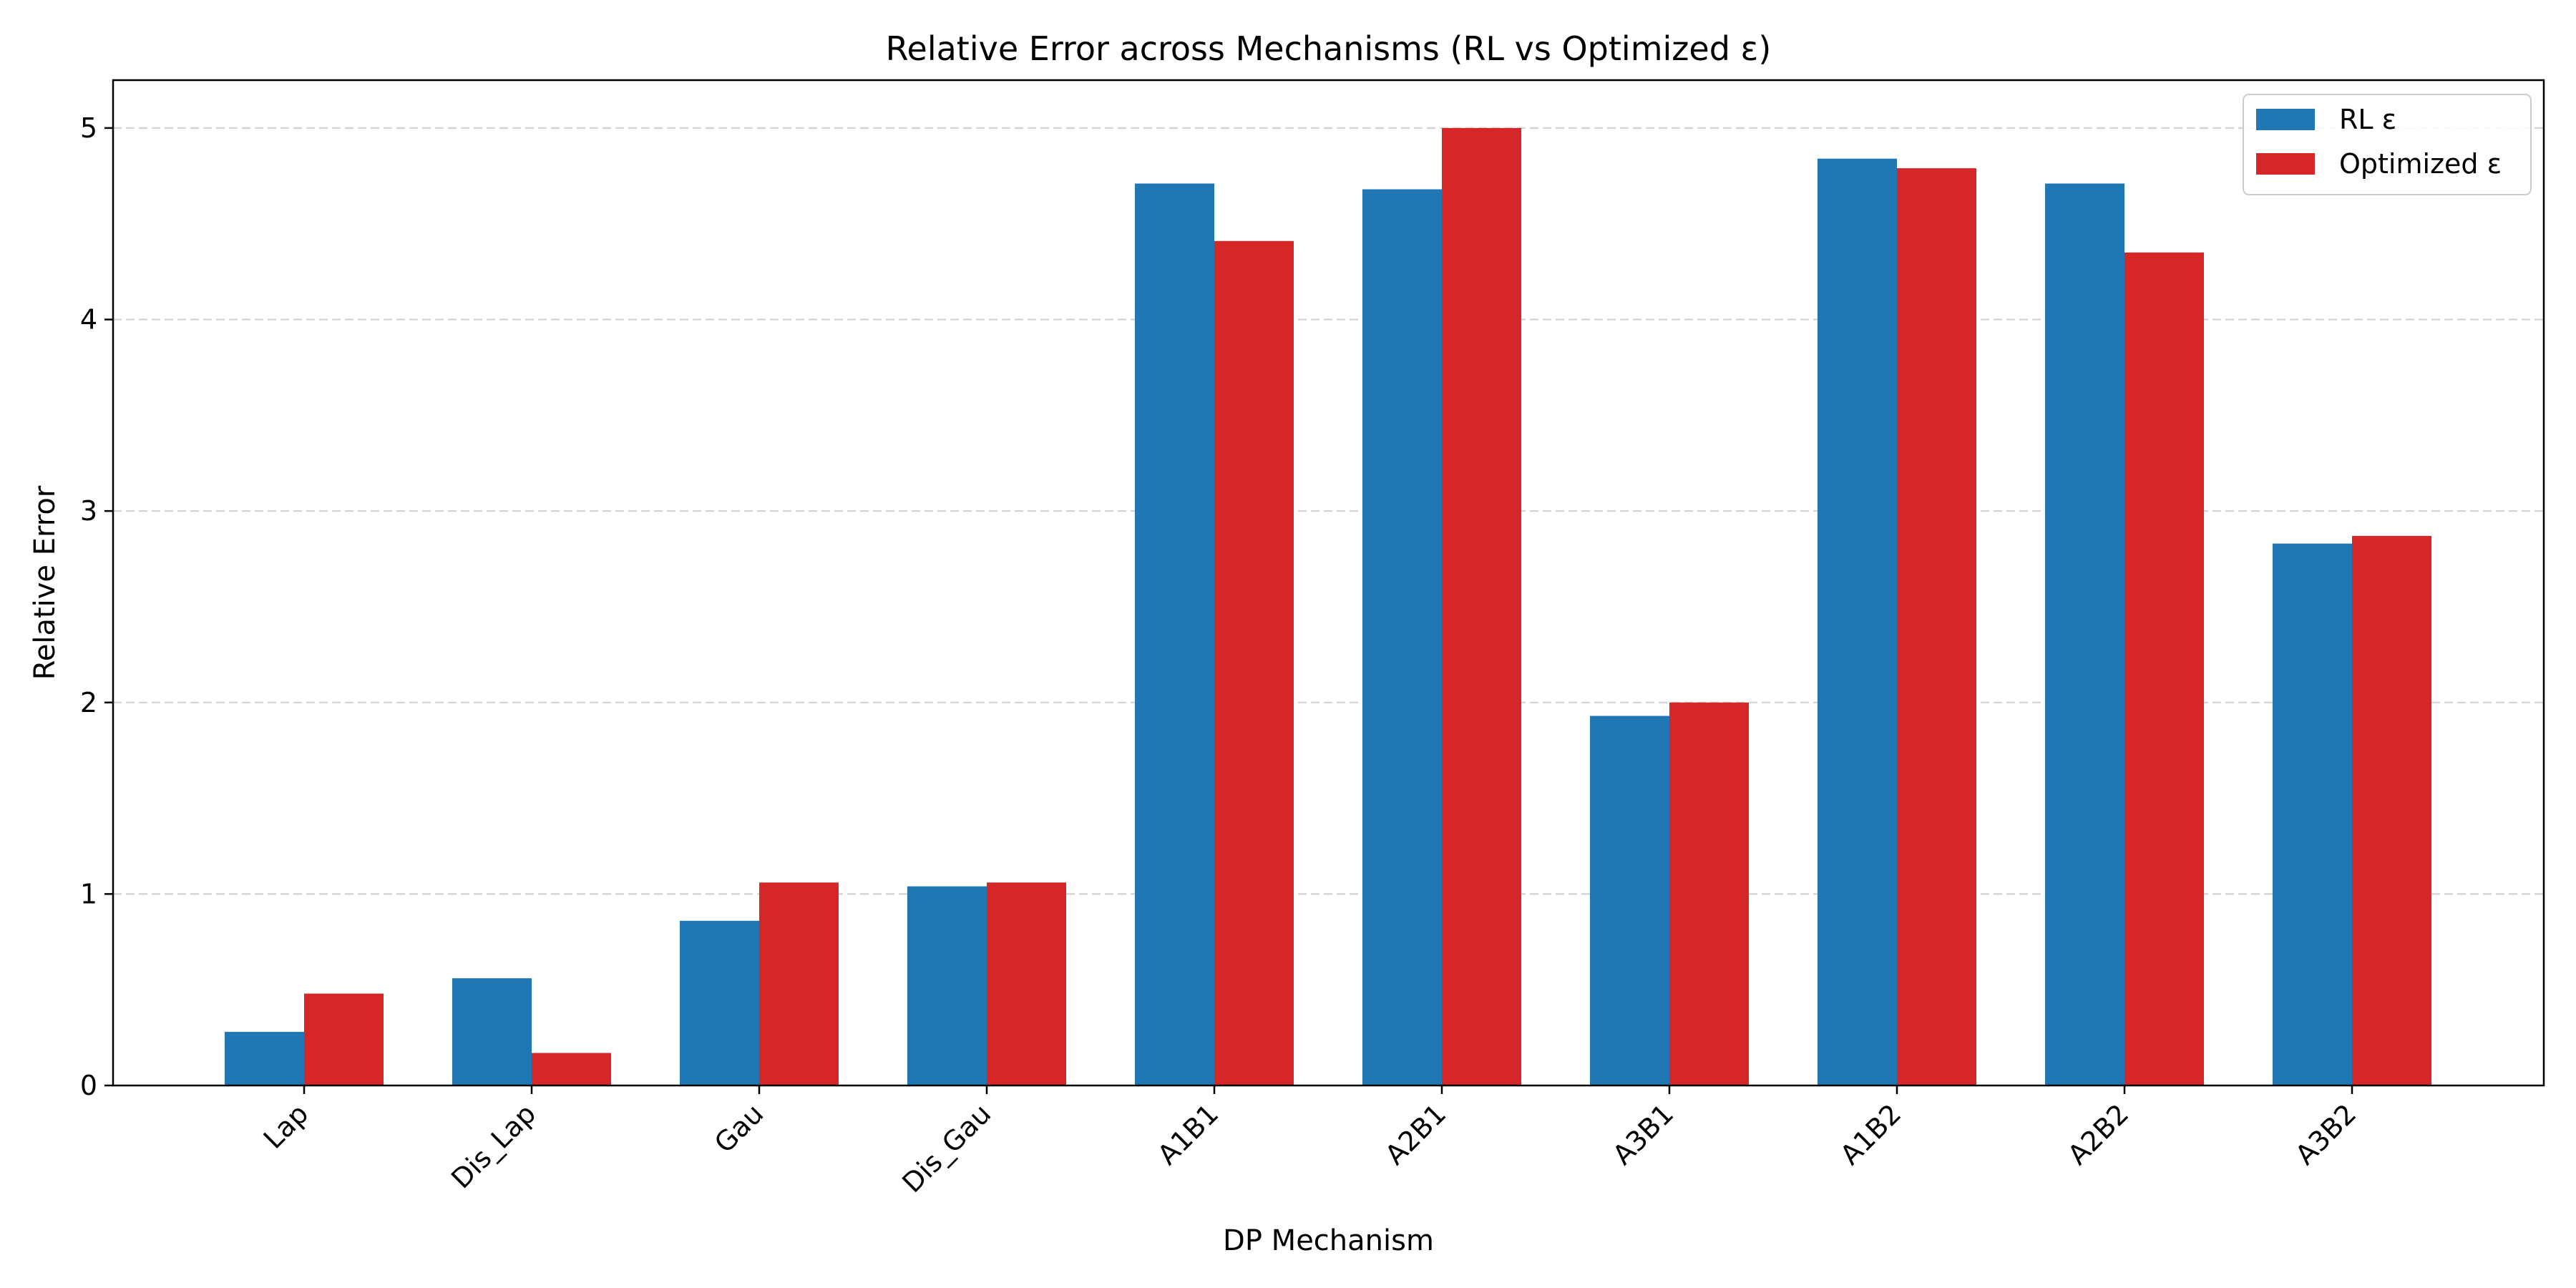 This screenshot has height=1288, width=2576. Describe the element at coordinates (1629, 900) in the screenshot. I see `bar-rl-a3b1` at that location.